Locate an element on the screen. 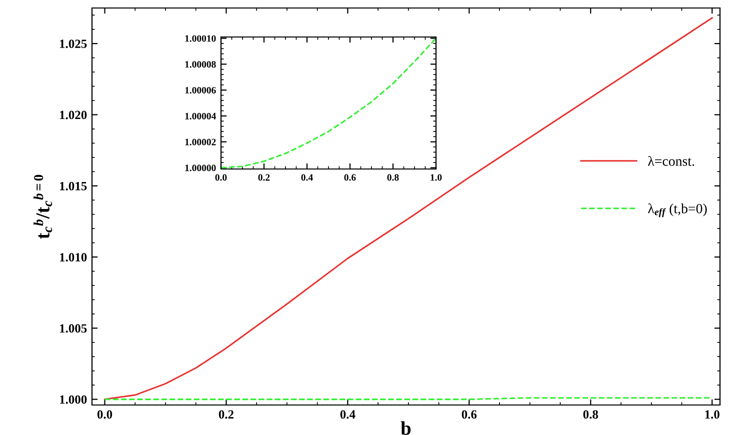  y-tick-label: 1.010 is located at coordinates (73, 257).